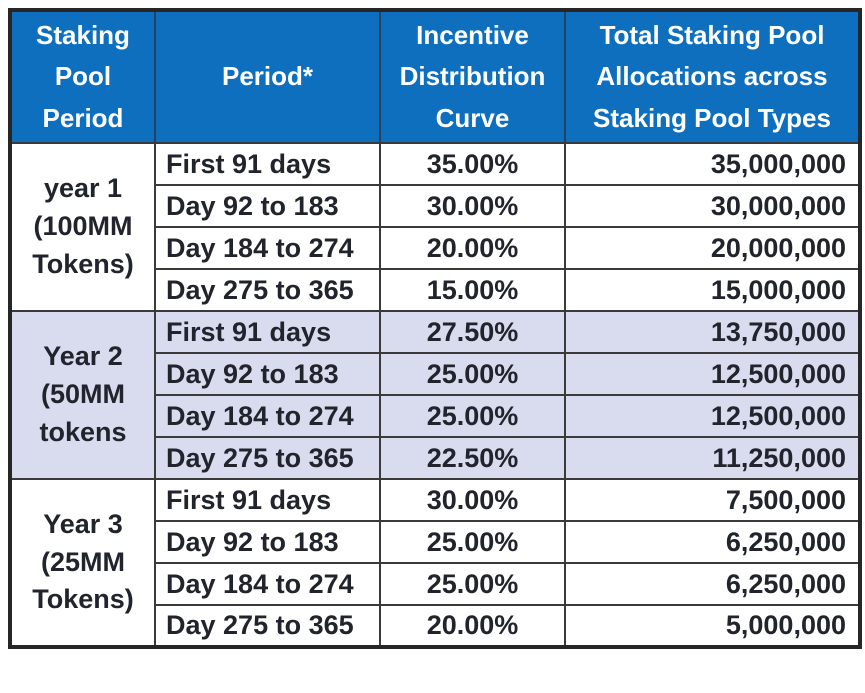 The height and width of the screenshot is (693, 865). I want to click on group-label: Year 3 (25MM Tokens), so click(82, 563).